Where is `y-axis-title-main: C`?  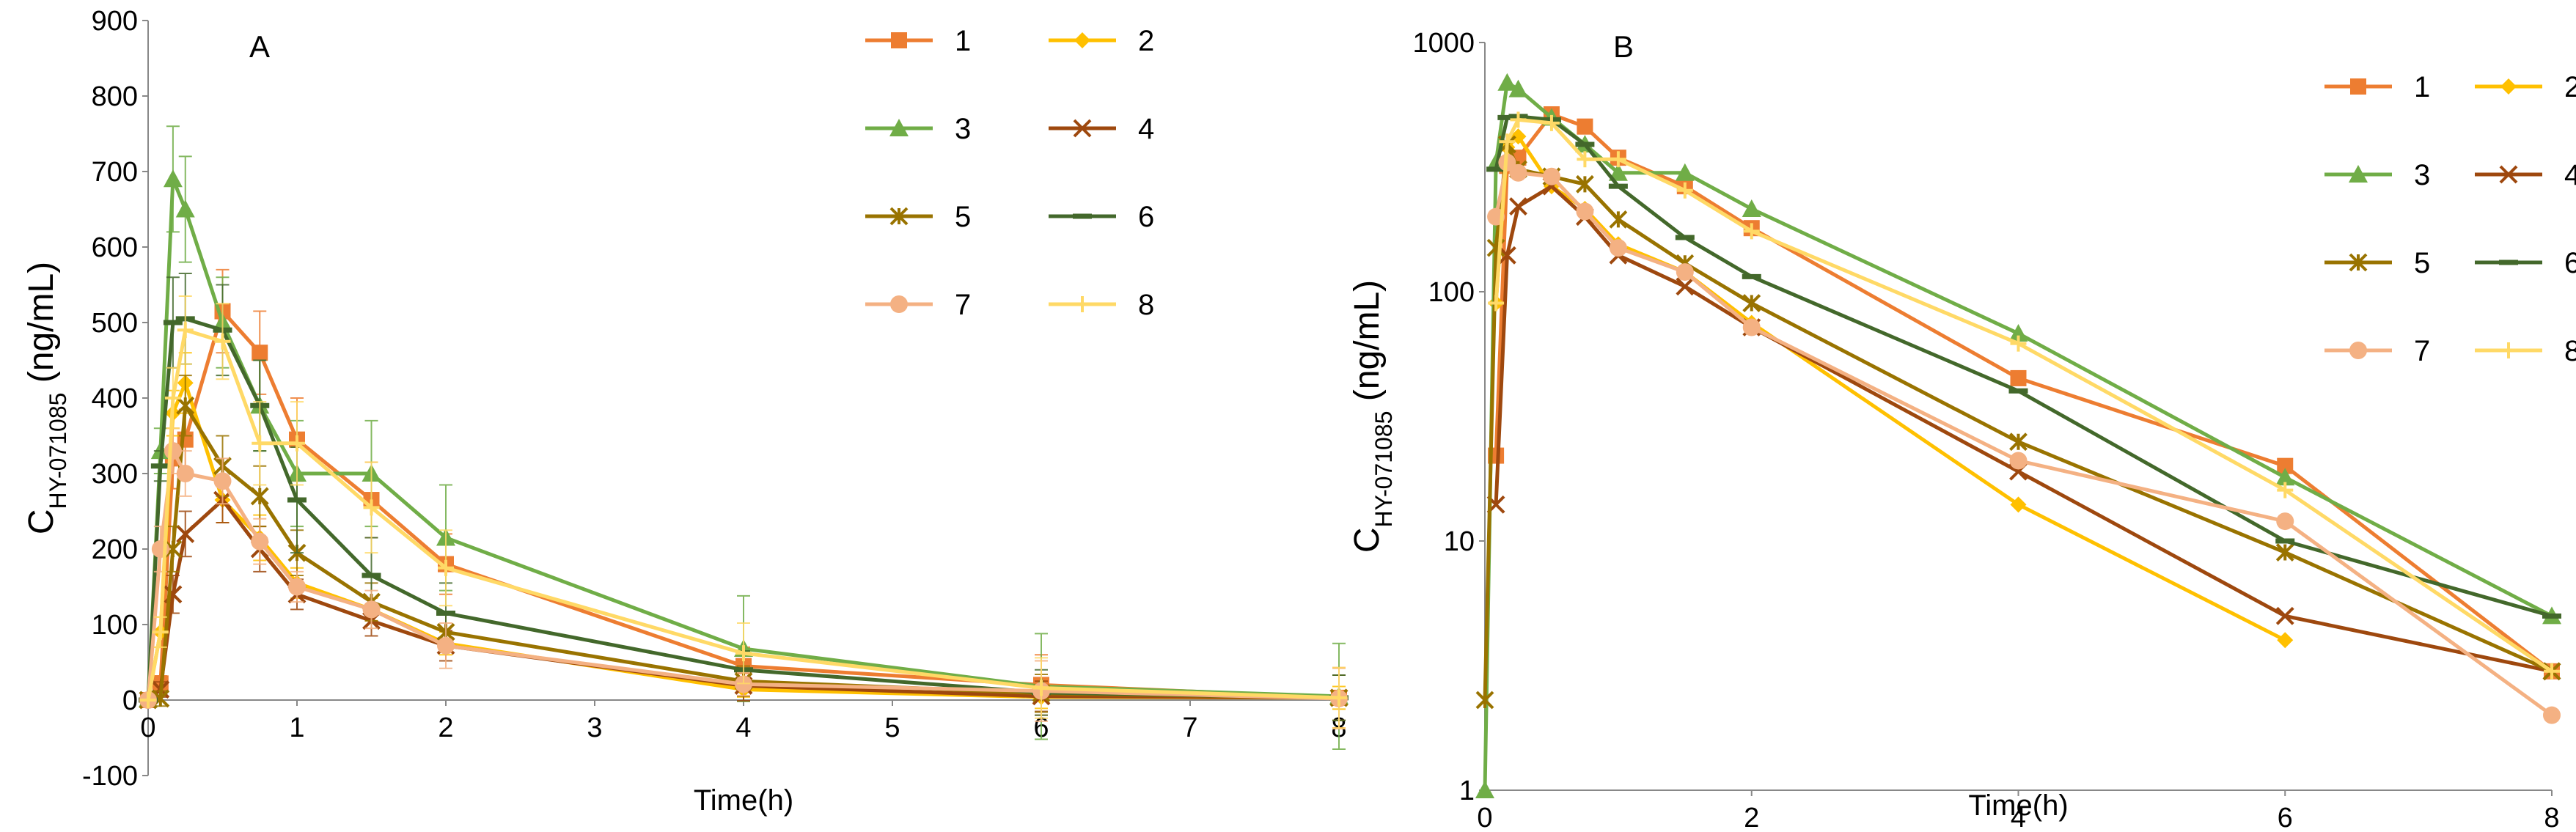 y-axis-title-main: C is located at coordinates (42, 522).